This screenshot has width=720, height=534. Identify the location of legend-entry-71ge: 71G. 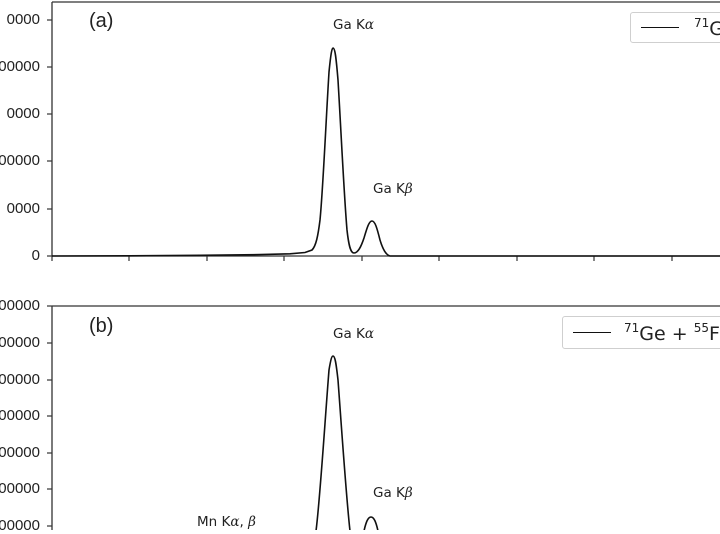
(707, 28).